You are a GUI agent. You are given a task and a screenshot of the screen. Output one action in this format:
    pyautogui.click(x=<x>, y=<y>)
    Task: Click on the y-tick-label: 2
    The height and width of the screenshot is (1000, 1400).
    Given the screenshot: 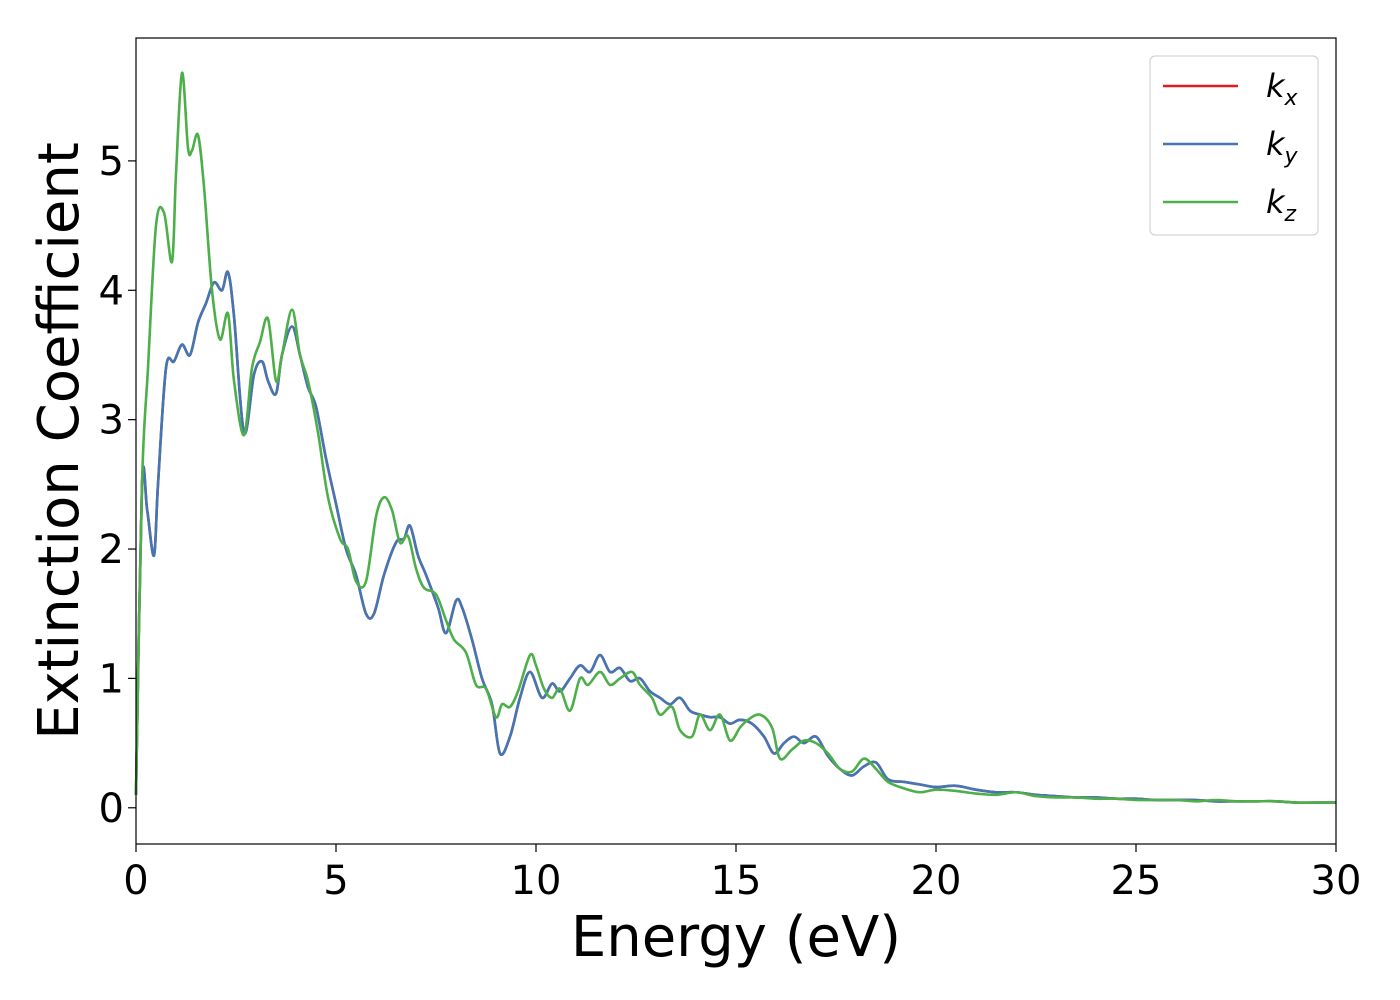 What is the action you would take?
    pyautogui.click(x=111, y=550)
    